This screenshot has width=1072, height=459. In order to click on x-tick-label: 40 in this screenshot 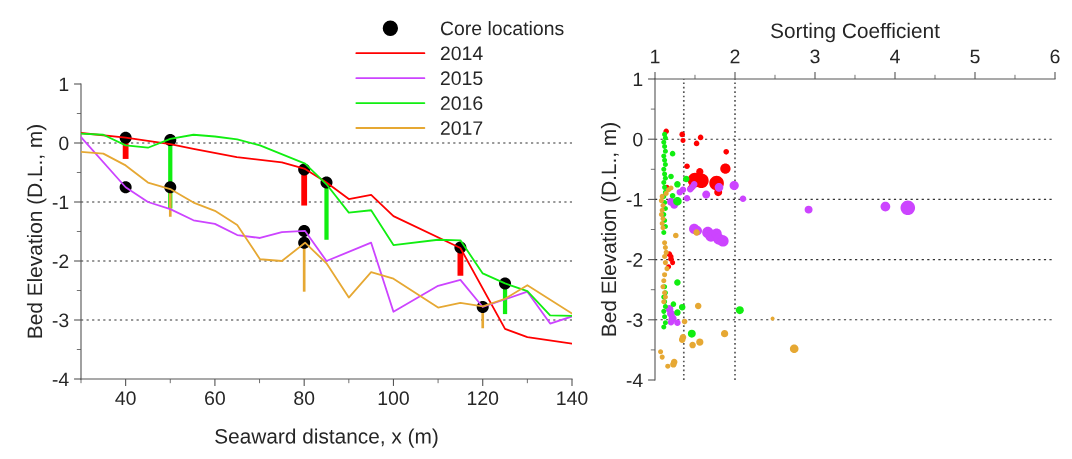, I will do `click(125, 398)`.